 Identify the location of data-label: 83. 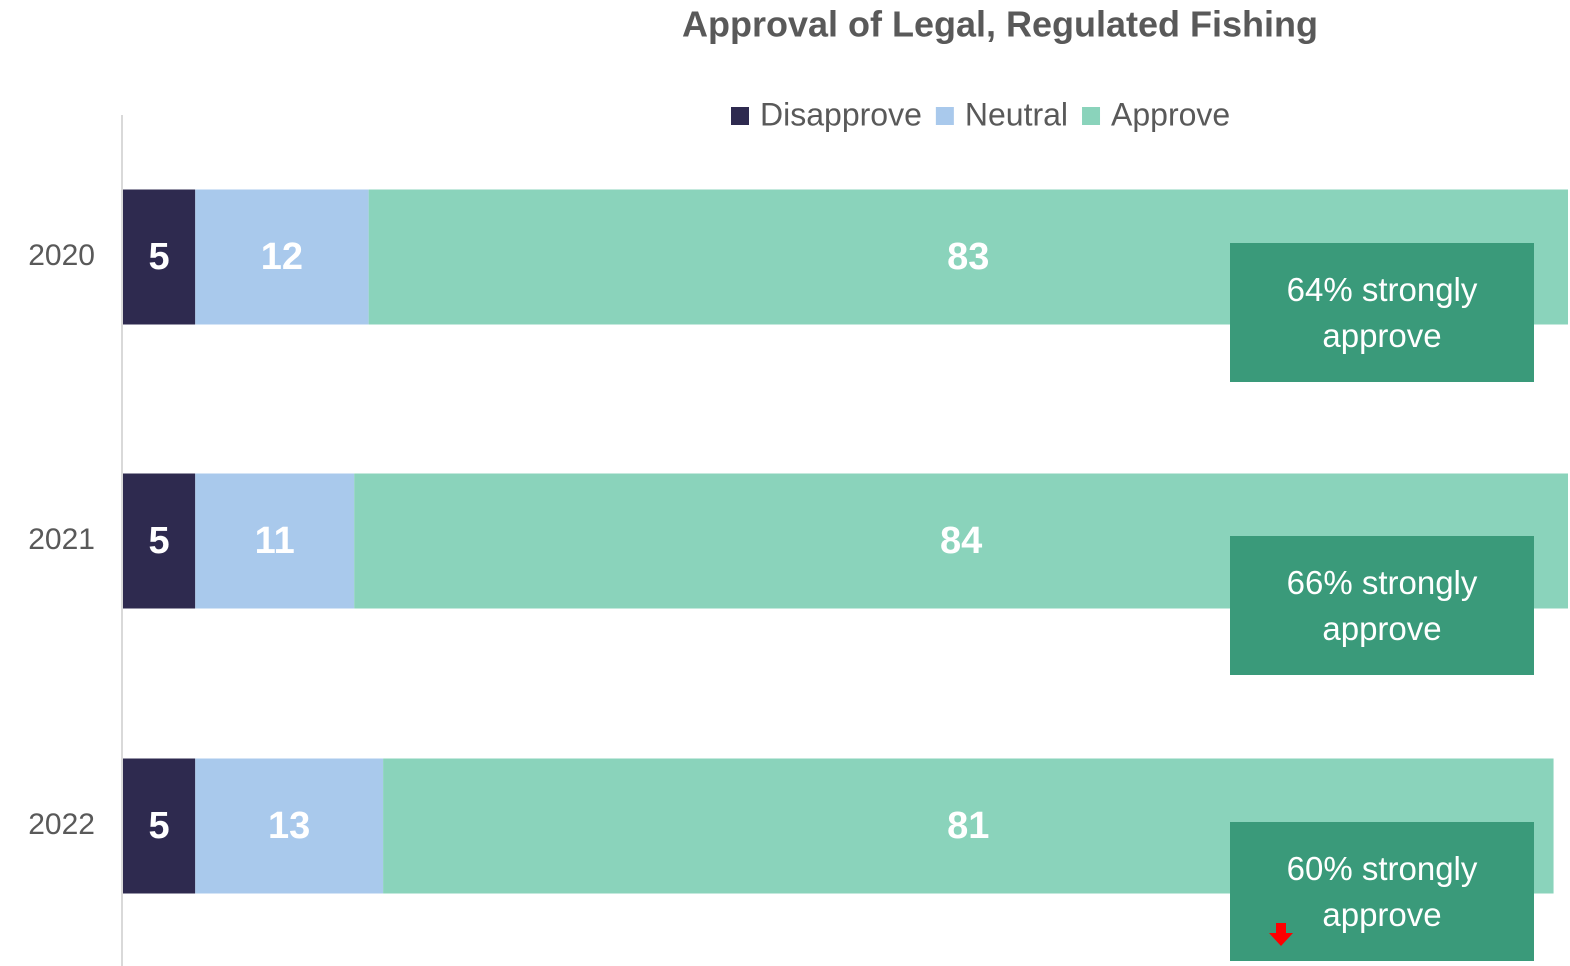
(968, 257).